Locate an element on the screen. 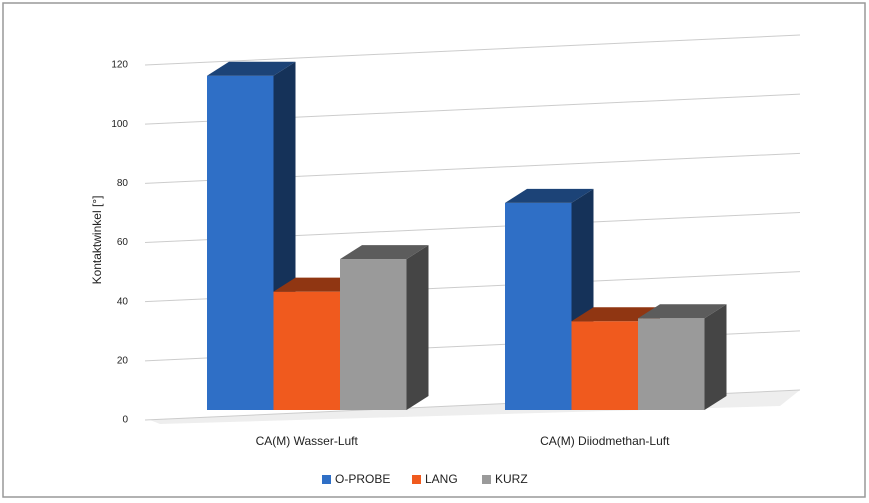 Image resolution: width=869 pixels, height=503 pixels. y-tick-label: 80 is located at coordinates (123, 183).